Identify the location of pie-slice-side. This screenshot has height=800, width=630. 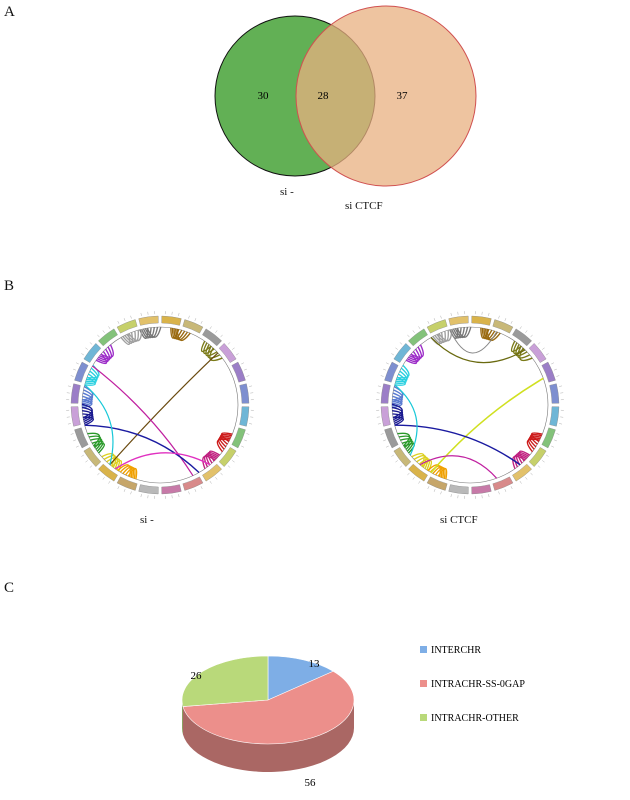
(182, 717).